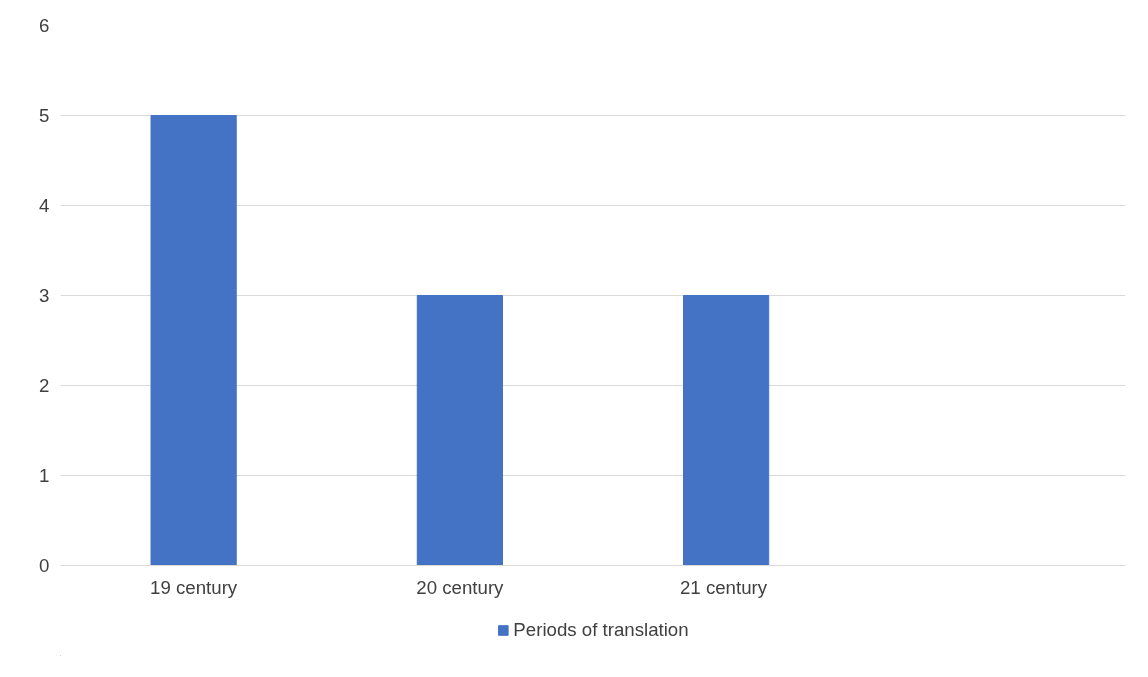 This screenshot has height=677, width=1148. Describe the element at coordinates (723, 587) in the screenshot. I see `x-tick-label: 21 century` at that location.